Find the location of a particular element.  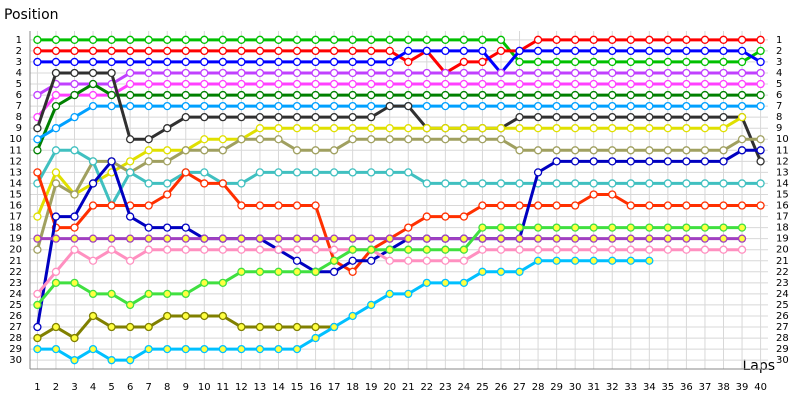

x-tick-label: 8 is located at coordinates (167, 387).